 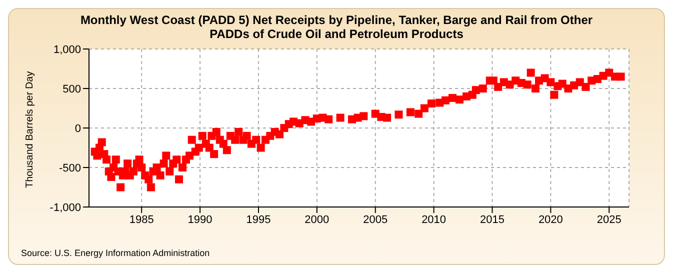 What do you see at coordinates (115, 253) in the screenshot?
I see `source-note: Source: U.S. Energy Information Administration` at bounding box center [115, 253].